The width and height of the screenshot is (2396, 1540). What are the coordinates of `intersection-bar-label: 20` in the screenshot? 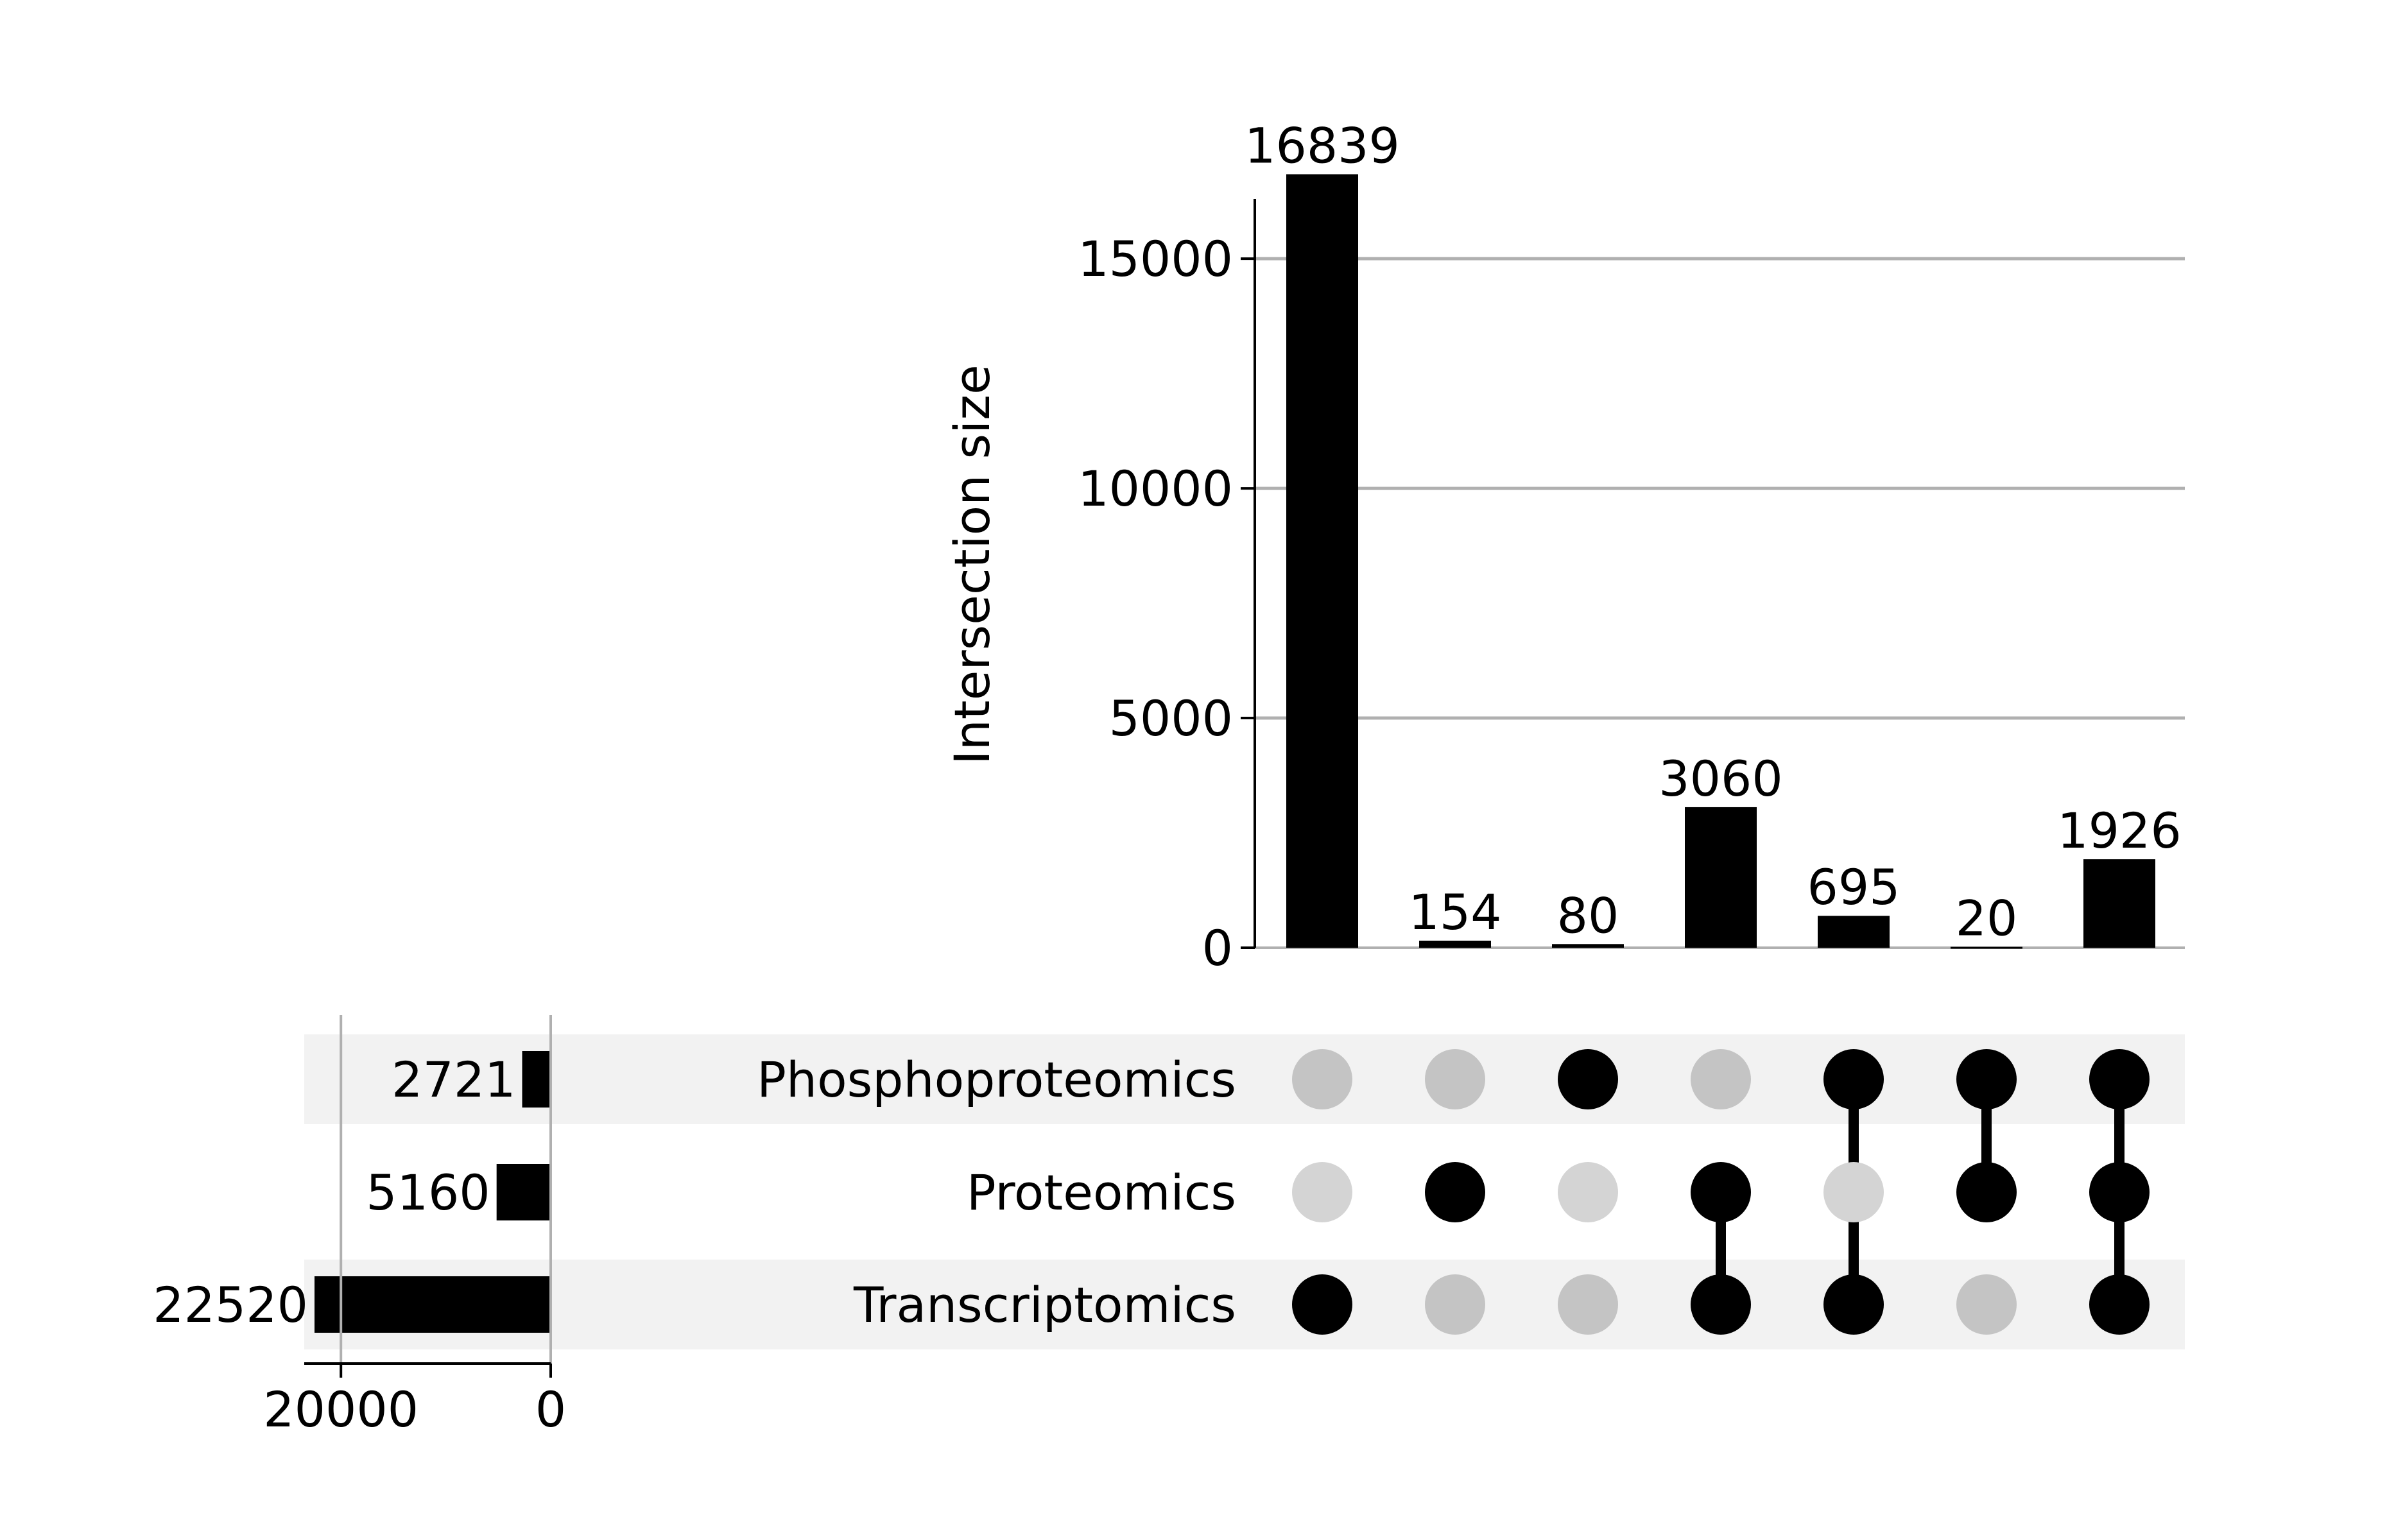 It's located at (1987, 919).